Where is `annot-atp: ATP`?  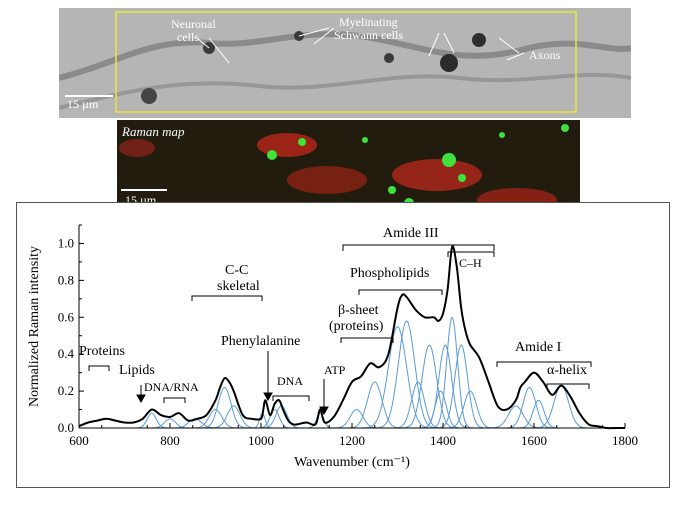
annot-atp: ATP is located at coordinates (335, 370).